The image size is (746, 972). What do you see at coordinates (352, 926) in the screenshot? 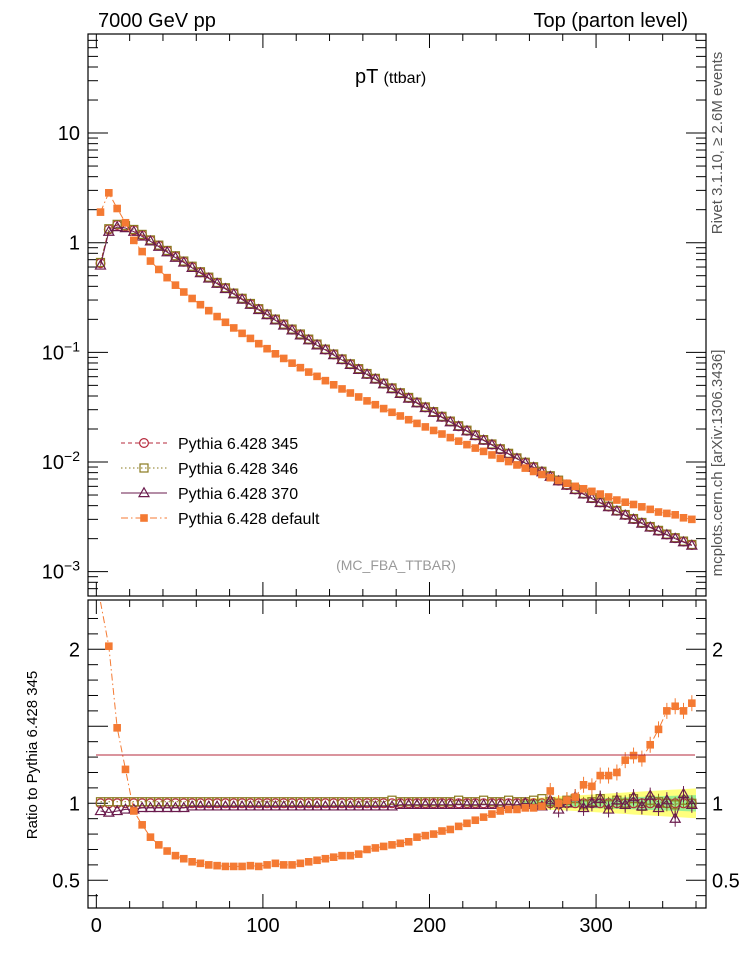
I see `x-tick-labels: 0 100 200 300` at bounding box center [352, 926].